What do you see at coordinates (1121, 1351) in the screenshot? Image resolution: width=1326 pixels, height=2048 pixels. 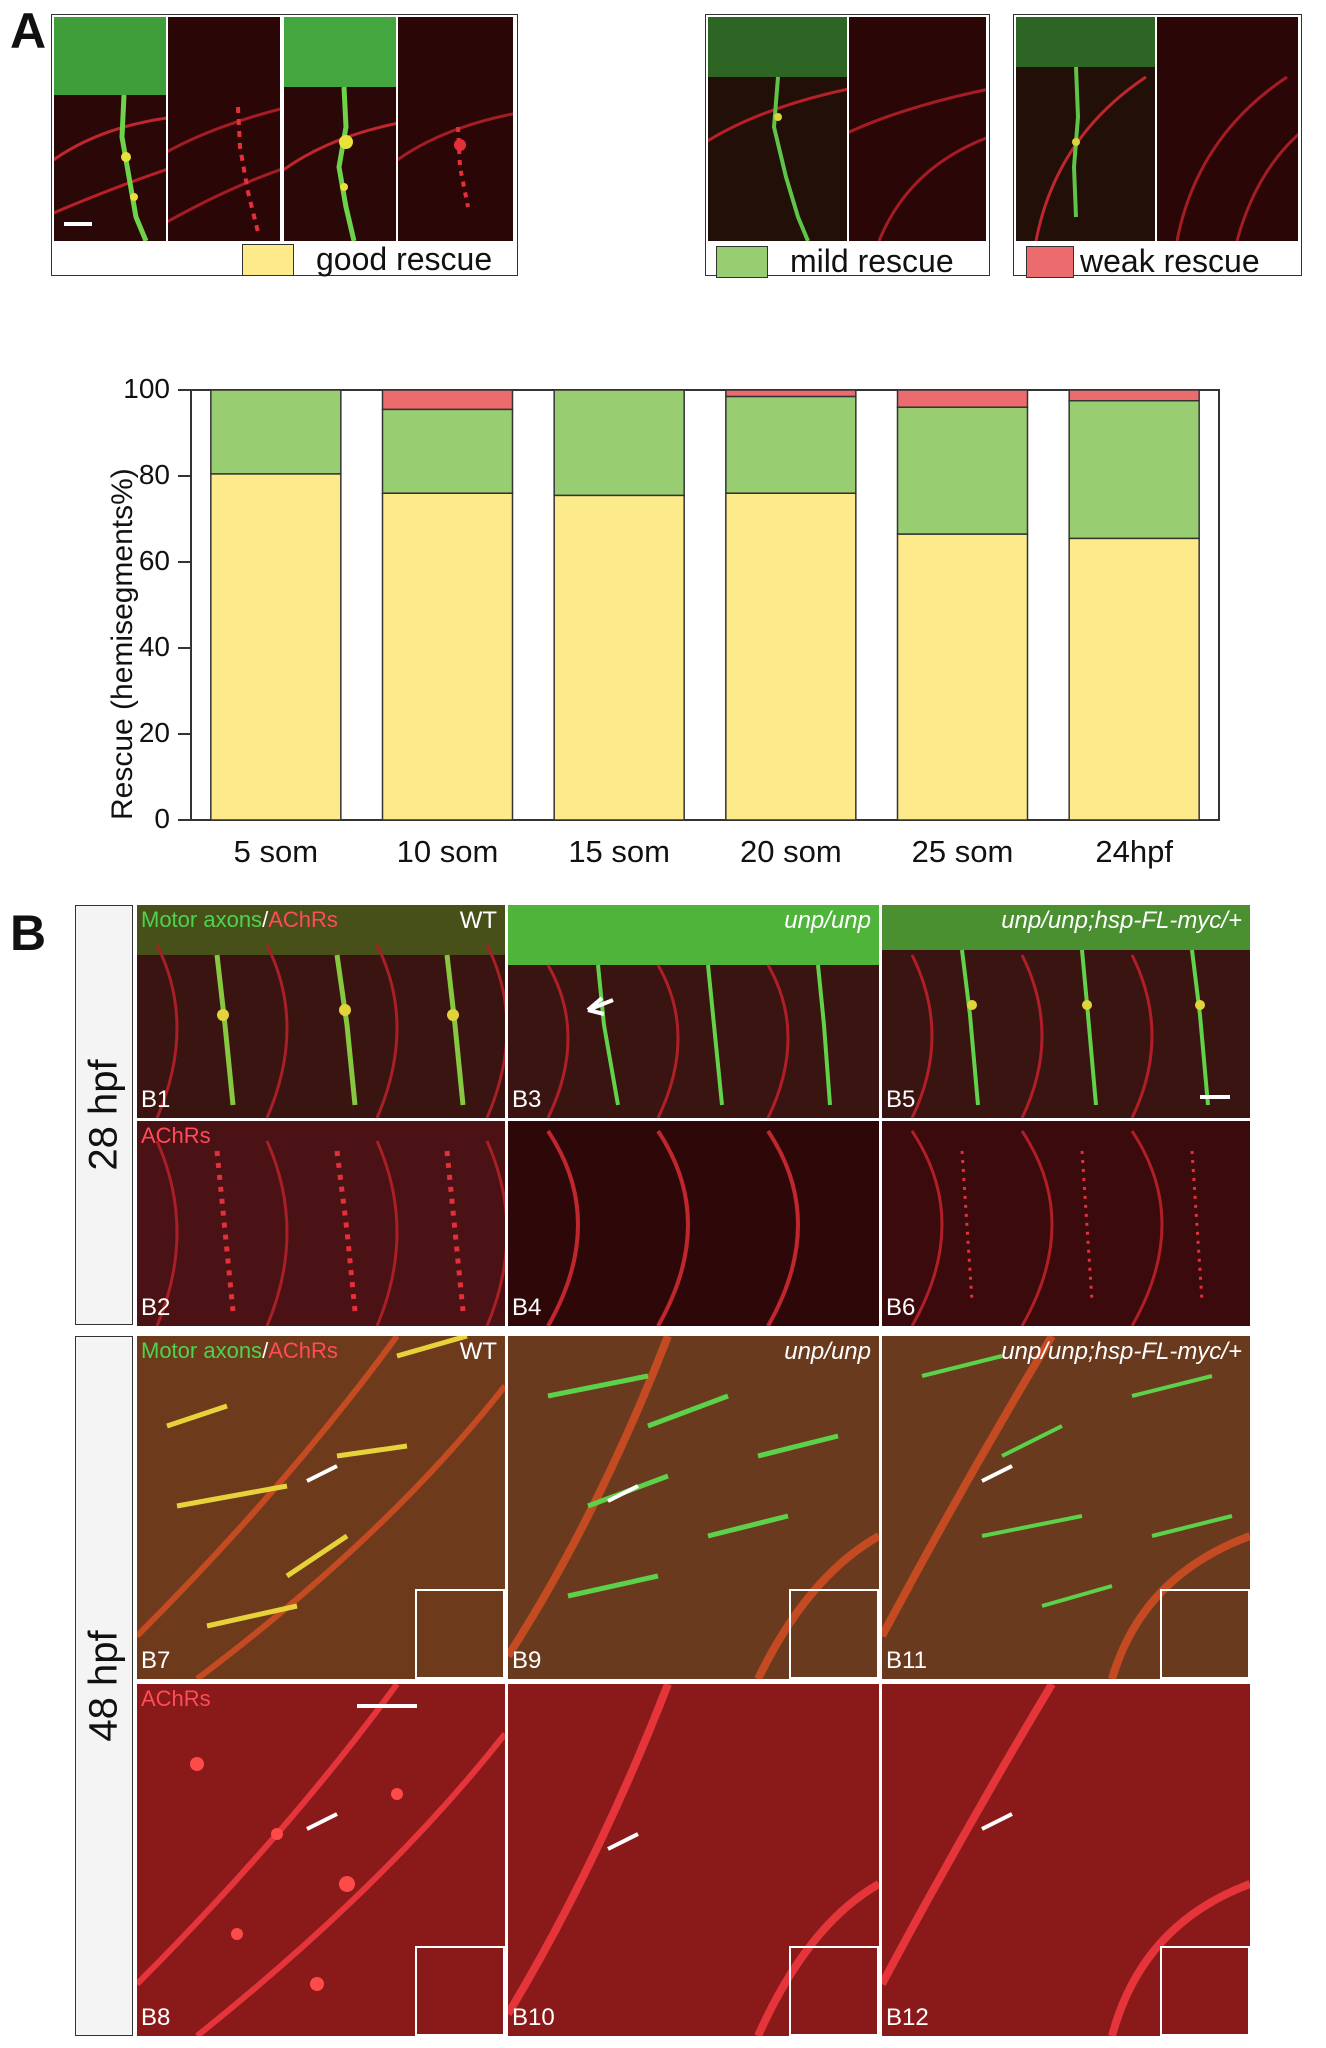 I see `genotype-label-b11: unp/unp;hsp-FL-myc/+` at bounding box center [1121, 1351].